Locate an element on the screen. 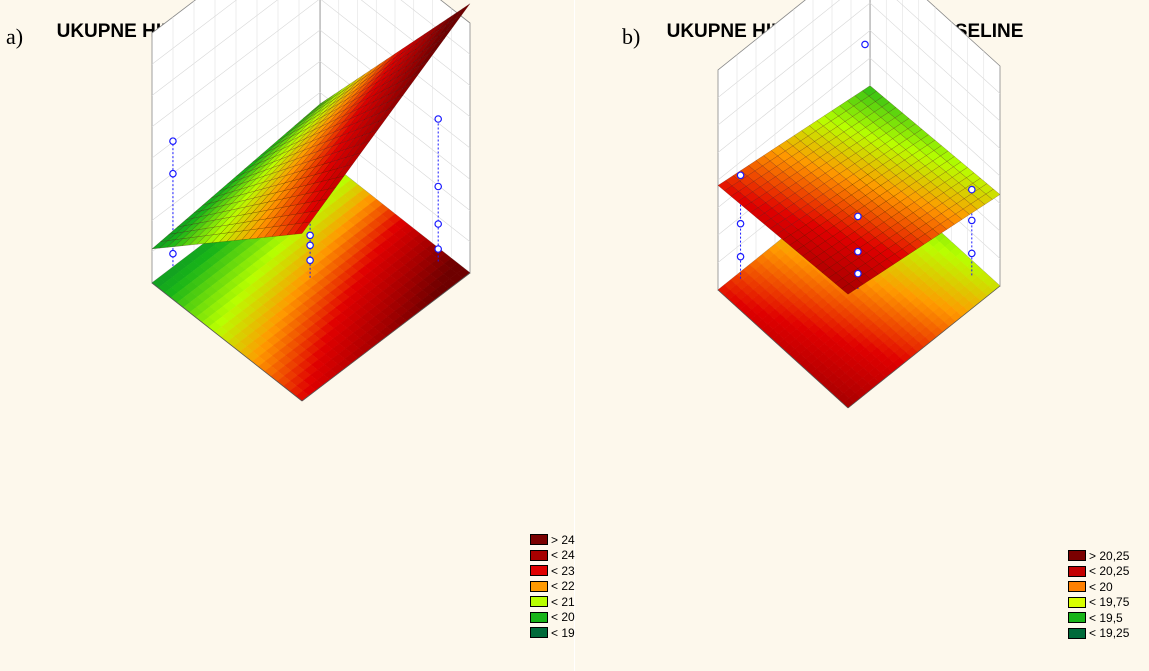 This screenshot has width=1149, height=671. legend-label: < 19,5 is located at coordinates (1106, 617).